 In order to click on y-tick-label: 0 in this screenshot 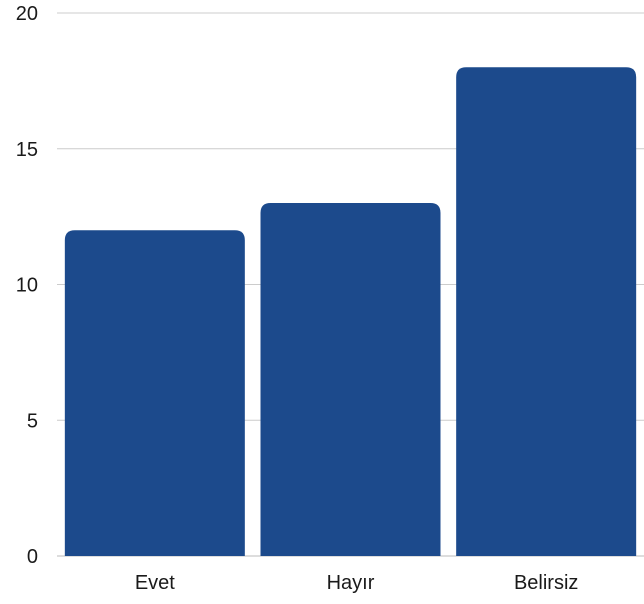, I will do `click(32, 557)`.